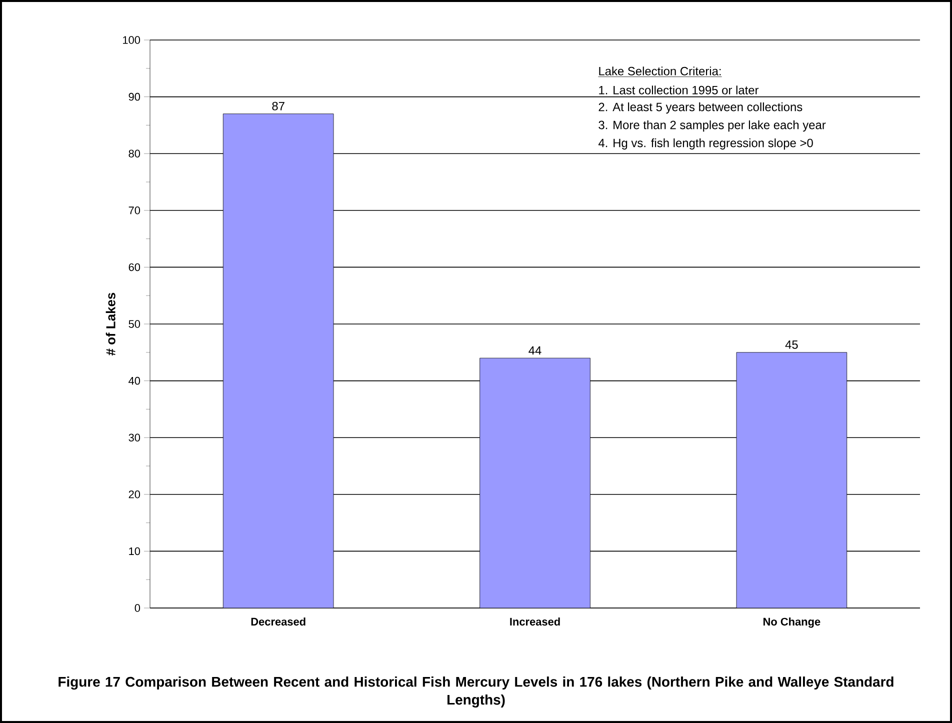  I want to click on y-axis-title: # of Lakes, so click(111, 324).